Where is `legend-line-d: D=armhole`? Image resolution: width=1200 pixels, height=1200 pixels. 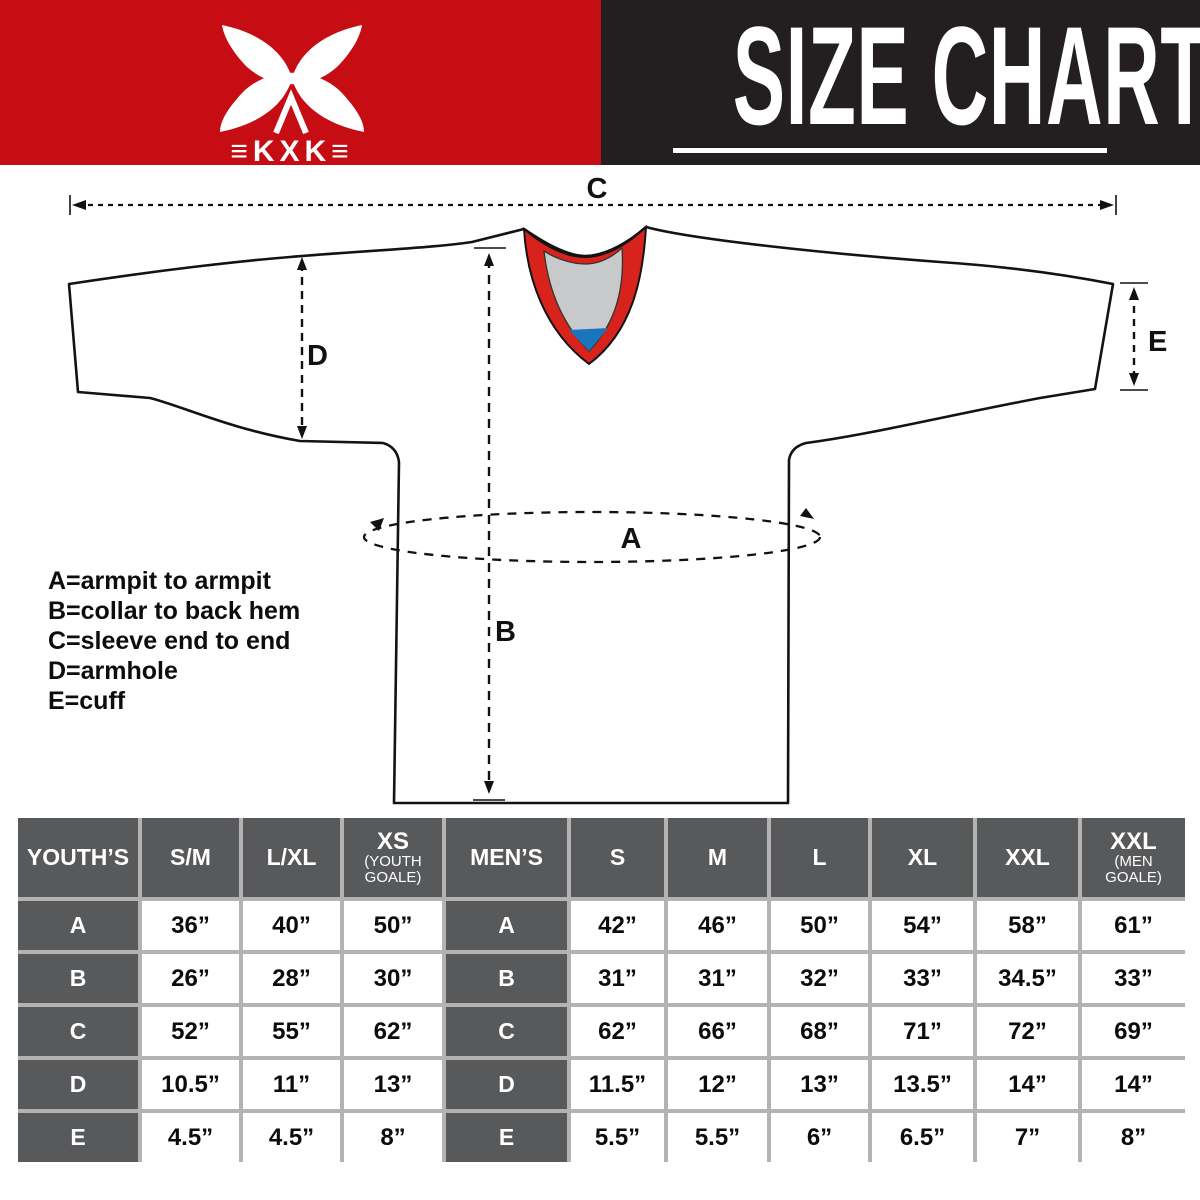 legend-line-d: D=armhole is located at coordinates (113, 671).